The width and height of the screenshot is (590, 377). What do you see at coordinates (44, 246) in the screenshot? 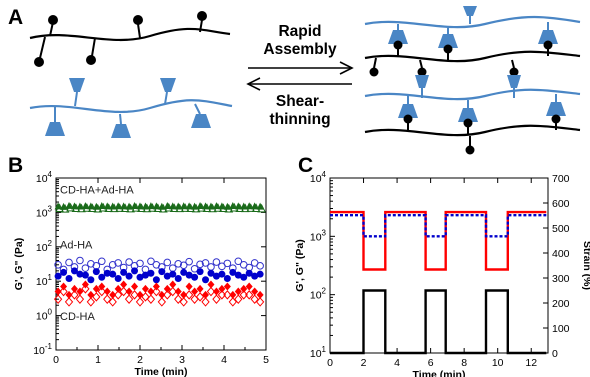
I see `chart-b-y-tick-label: 10²` at bounding box center [44, 246].